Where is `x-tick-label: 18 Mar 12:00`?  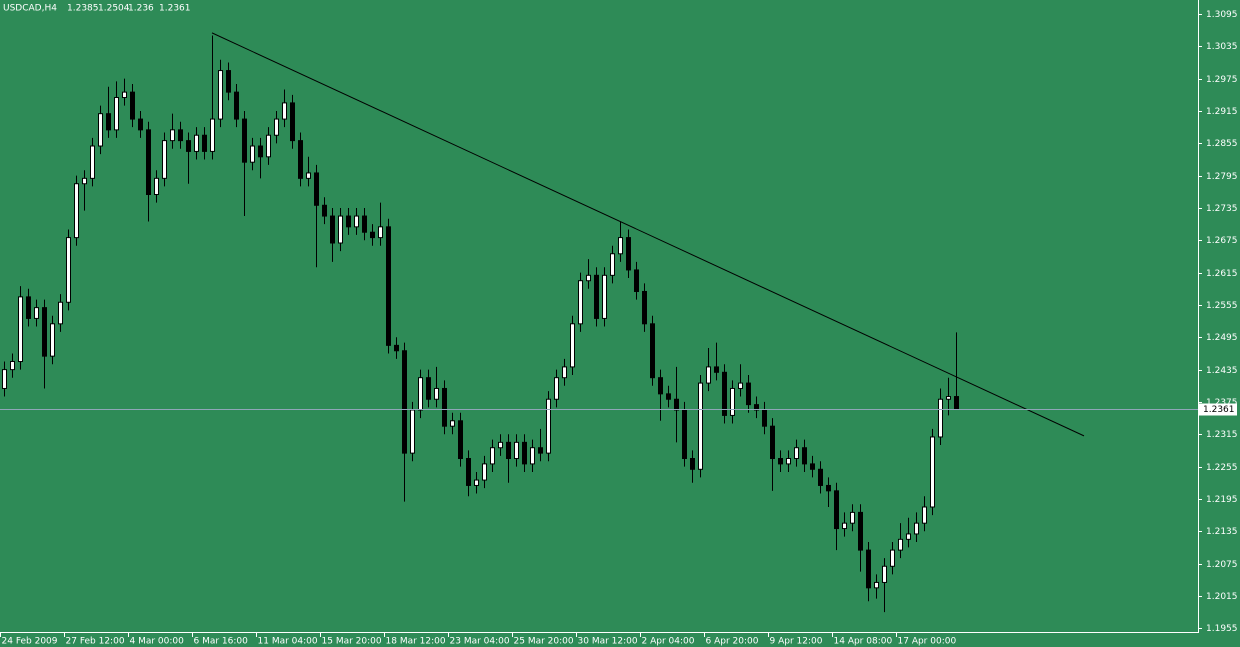
x-tick-label: 18 Mar 12:00 is located at coordinates (416, 642).